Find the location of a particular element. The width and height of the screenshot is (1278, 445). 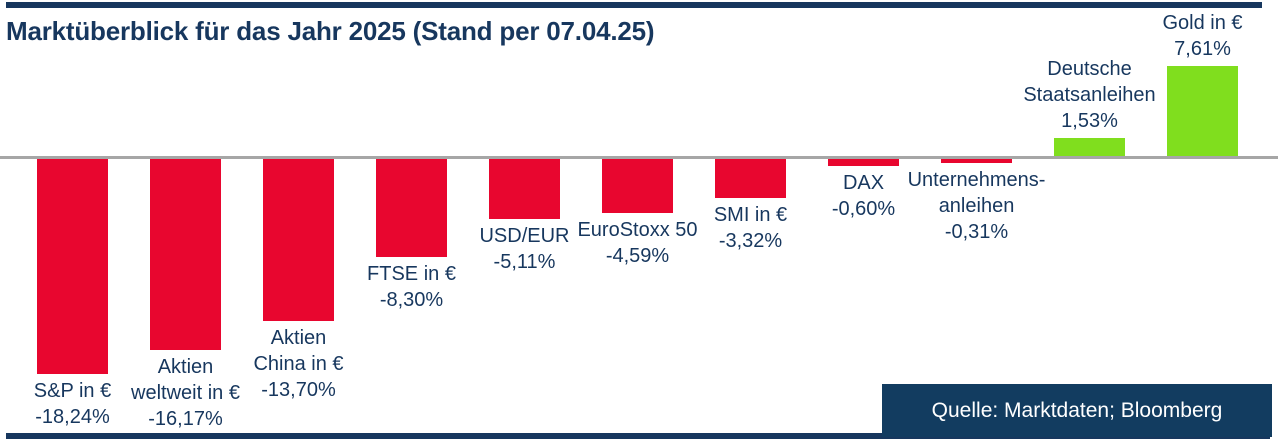

bar-label-ftse-in: FTSE in € -8,30% is located at coordinates (412, 287).